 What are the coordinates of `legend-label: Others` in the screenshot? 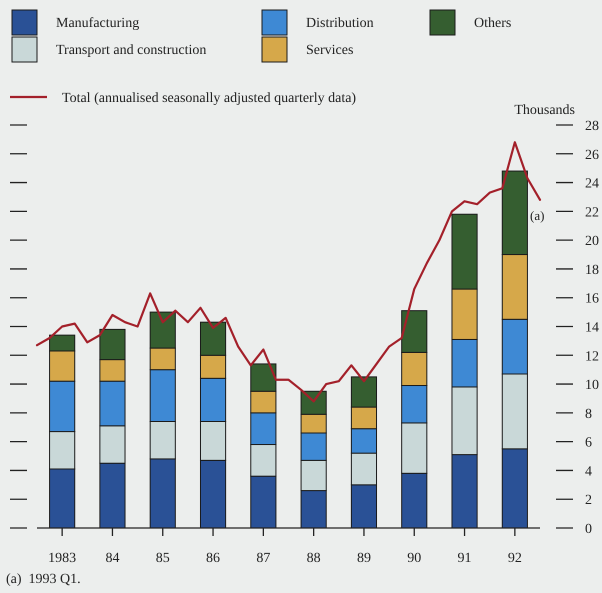 It's located at (493, 23).